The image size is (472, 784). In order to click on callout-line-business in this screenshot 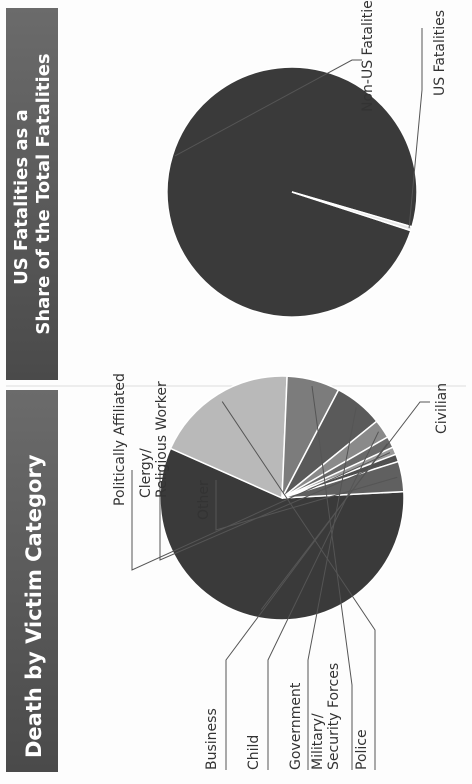, I will do `click(306, 606)`.